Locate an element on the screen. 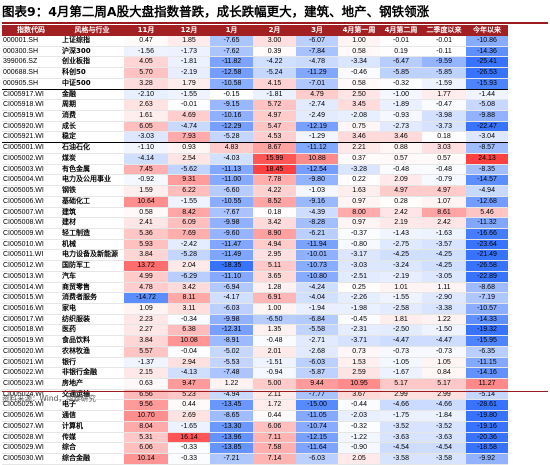 The width and height of the screenshot is (550, 465). return-cell: 10.64 is located at coordinates (146, 201).